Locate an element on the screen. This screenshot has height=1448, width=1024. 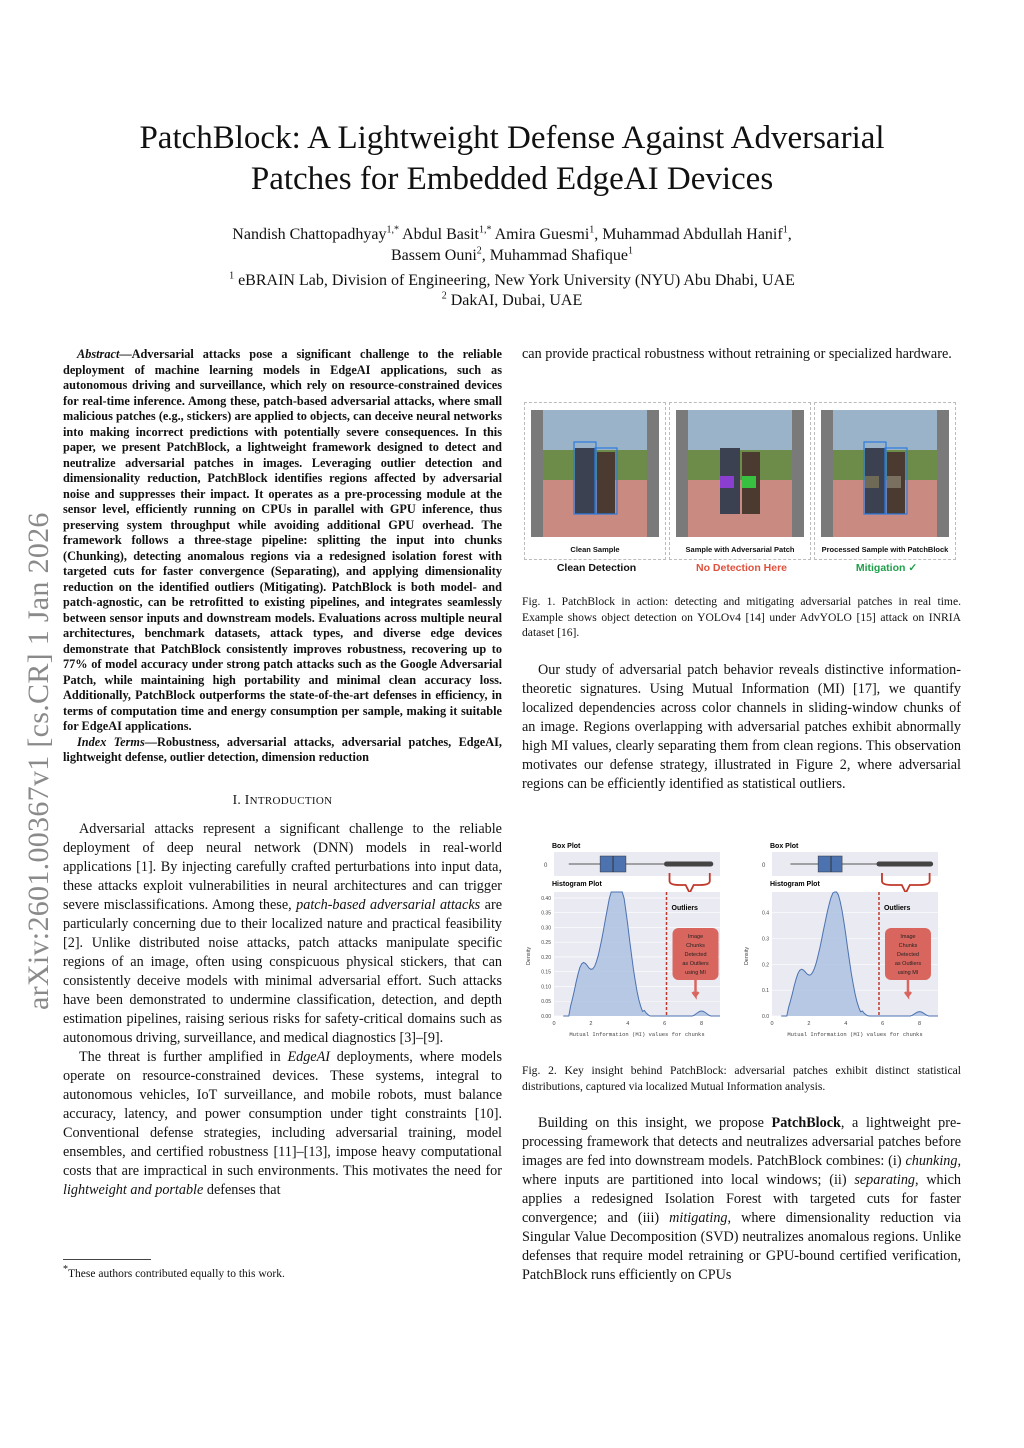
y-tick-label: 0.15 is located at coordinates (546, 973).